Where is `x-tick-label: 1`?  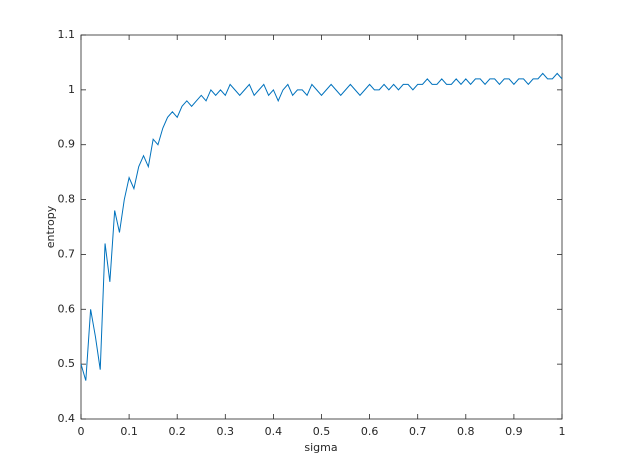 x-tick-label: 1 is located at coordinates (562, 431).